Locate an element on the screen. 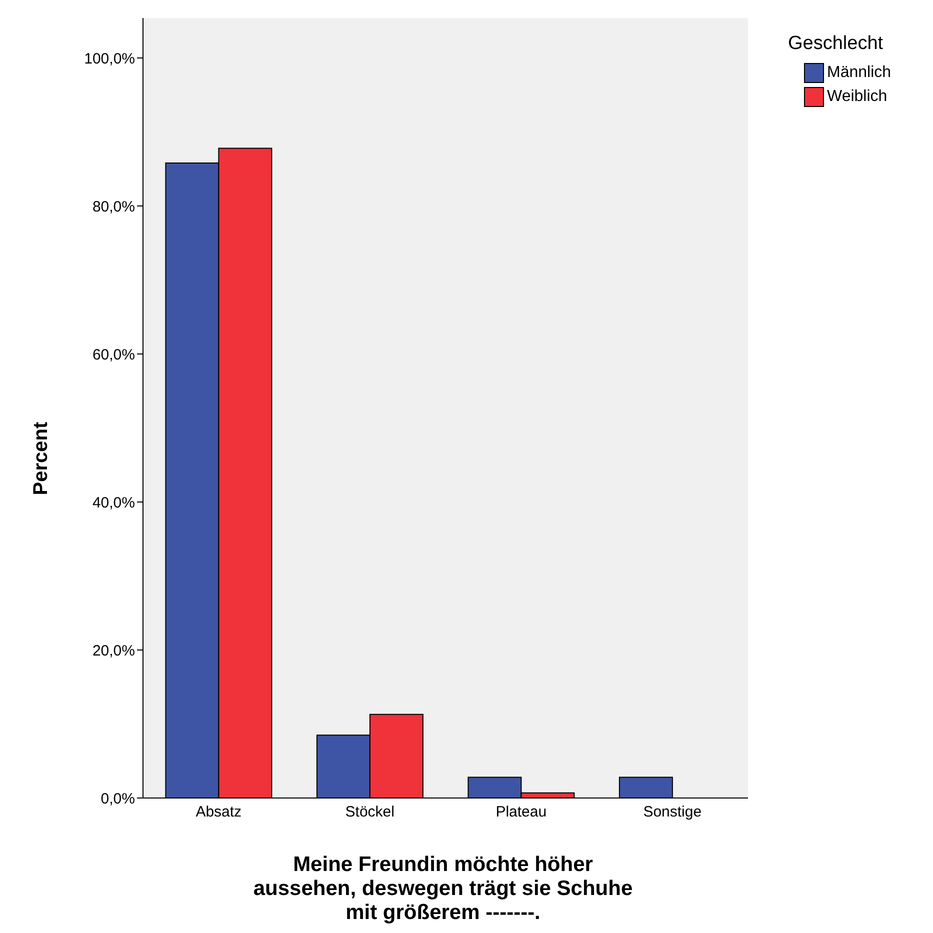 This screenshot has width=933, height=933. x-tick-label: Stöckel is located at coordinates (369, 812).